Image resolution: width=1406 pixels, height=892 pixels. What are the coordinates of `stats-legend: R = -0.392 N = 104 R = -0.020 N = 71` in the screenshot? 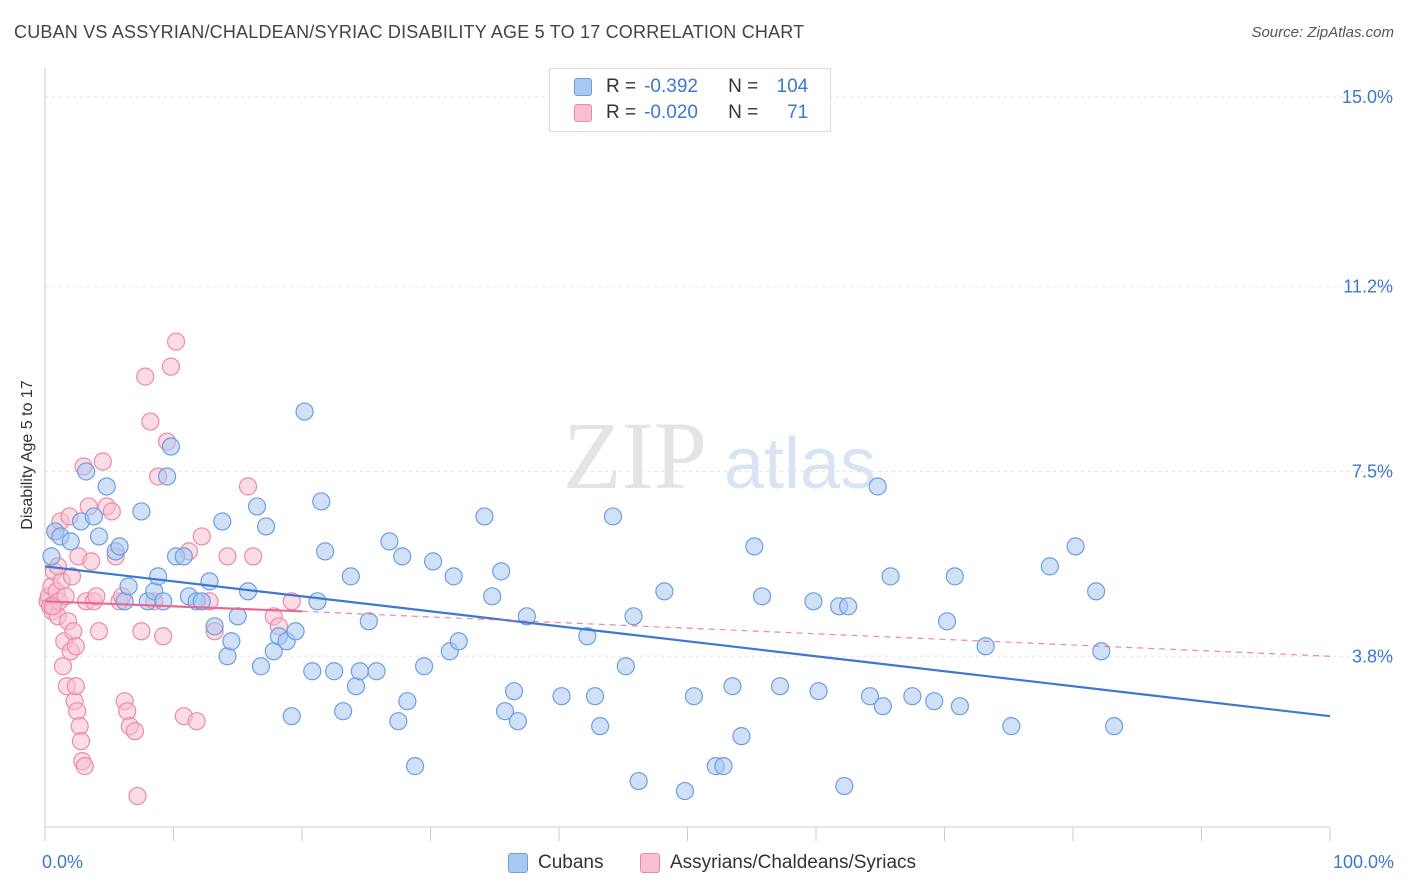 It's located at (690, 100).